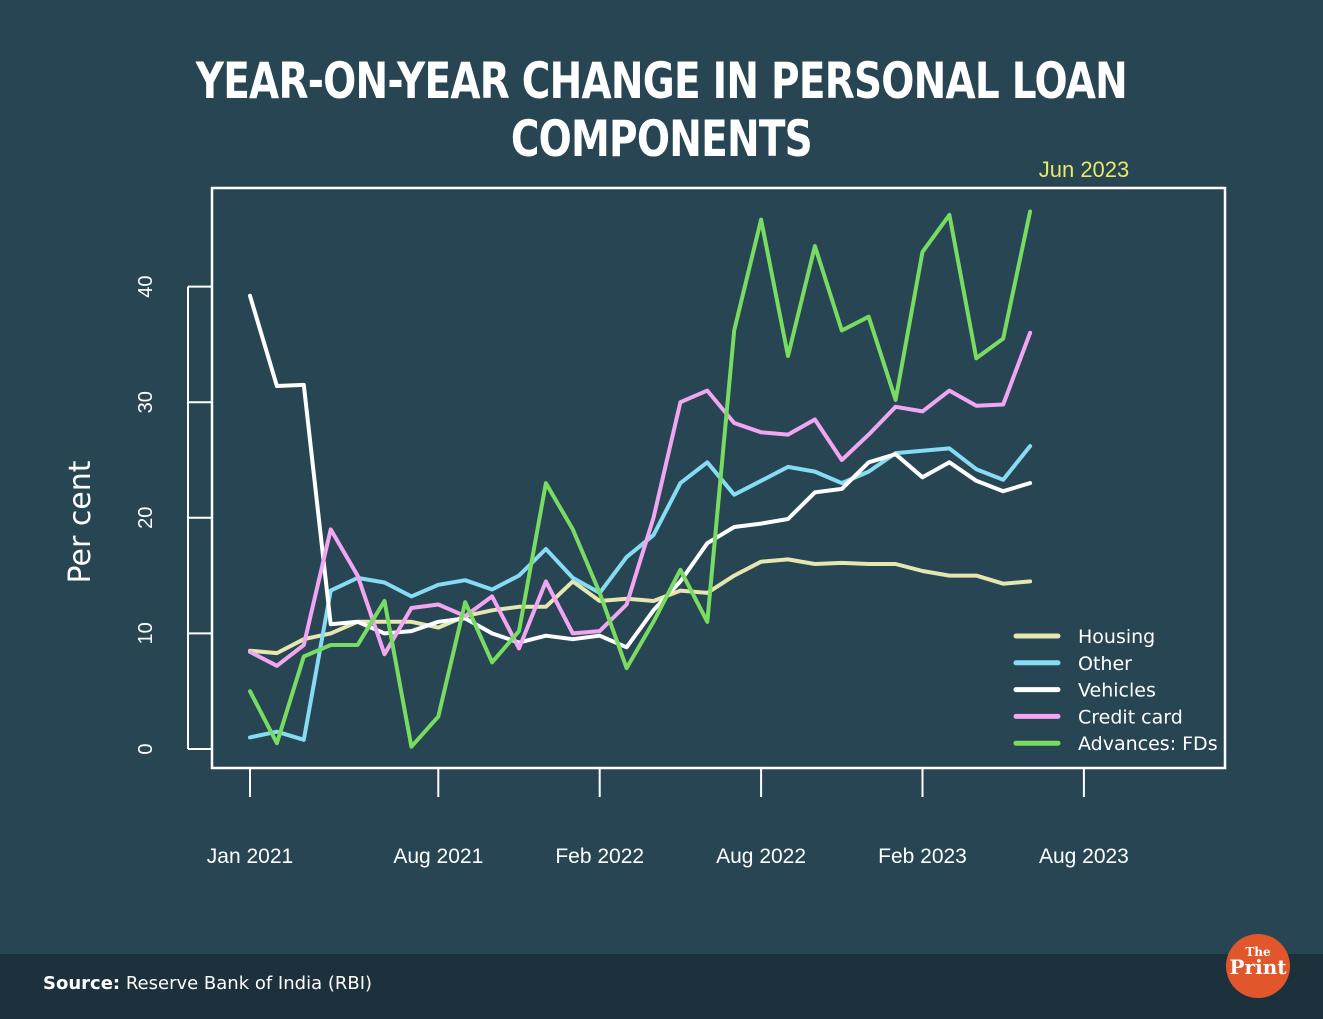 Image resolution: width=1323 pixels, height=1019 pixels. Describe the element at coordinates (640, 606) in the screenshot. I see `series-line-housing` at that location.